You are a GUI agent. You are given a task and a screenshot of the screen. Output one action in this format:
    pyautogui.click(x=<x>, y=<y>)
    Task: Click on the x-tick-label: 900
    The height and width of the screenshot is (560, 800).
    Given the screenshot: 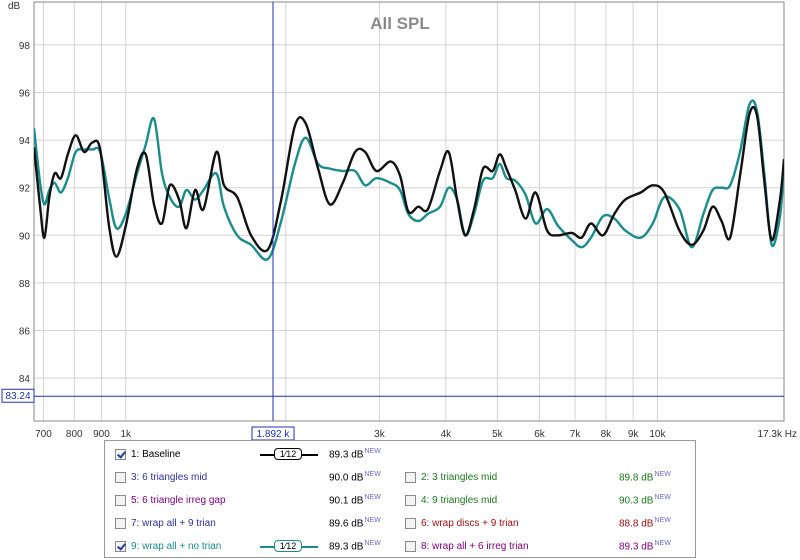 What is the action you would take?
    pyautogui.click(x=101, y=434)
    